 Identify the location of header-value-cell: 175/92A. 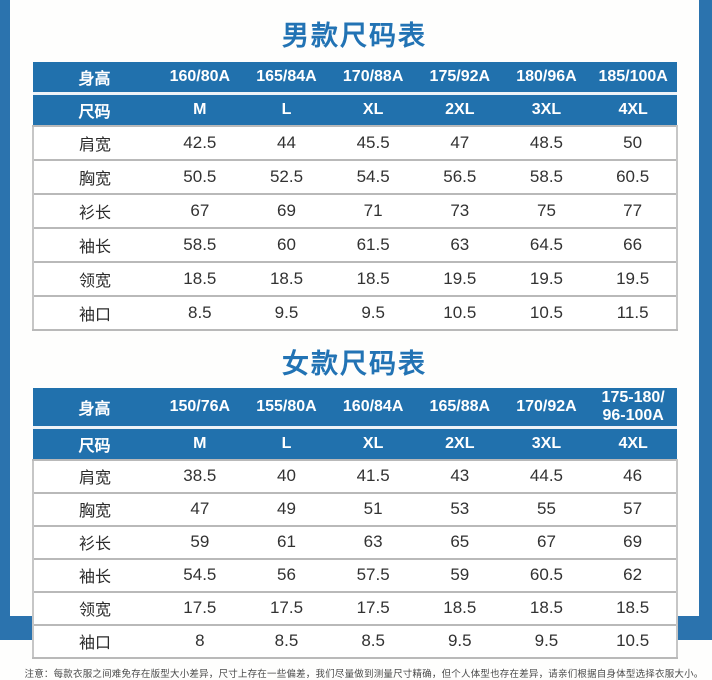
(460, 78).